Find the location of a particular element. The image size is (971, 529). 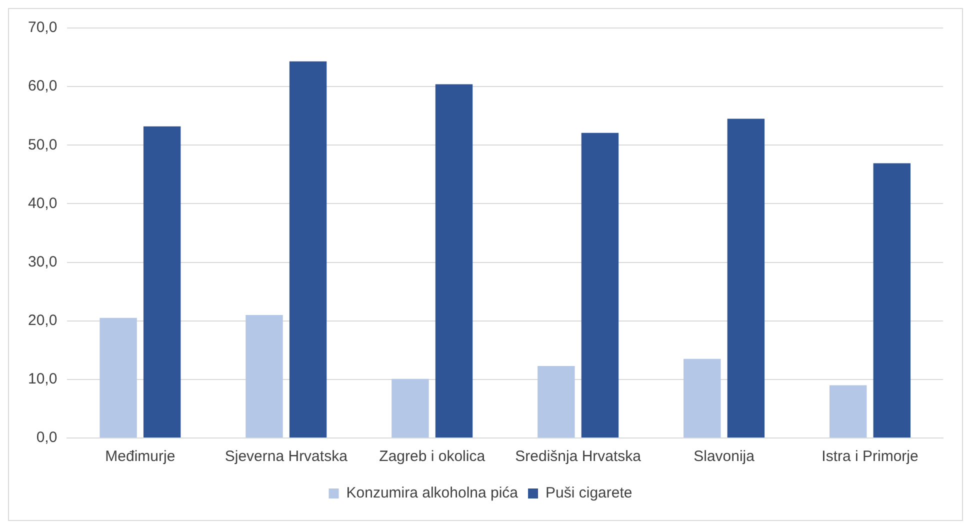

y-tick-label: 70,0 is located at coordinates (43, 27).